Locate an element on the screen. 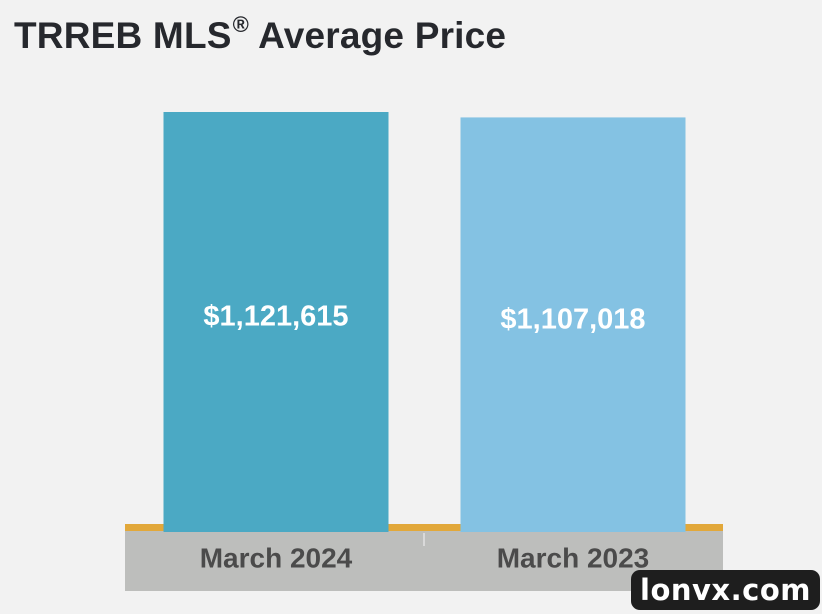 This screenshot has height=614, width=822. watermark-text: lonvx.com is located at coordinates (725, 590).